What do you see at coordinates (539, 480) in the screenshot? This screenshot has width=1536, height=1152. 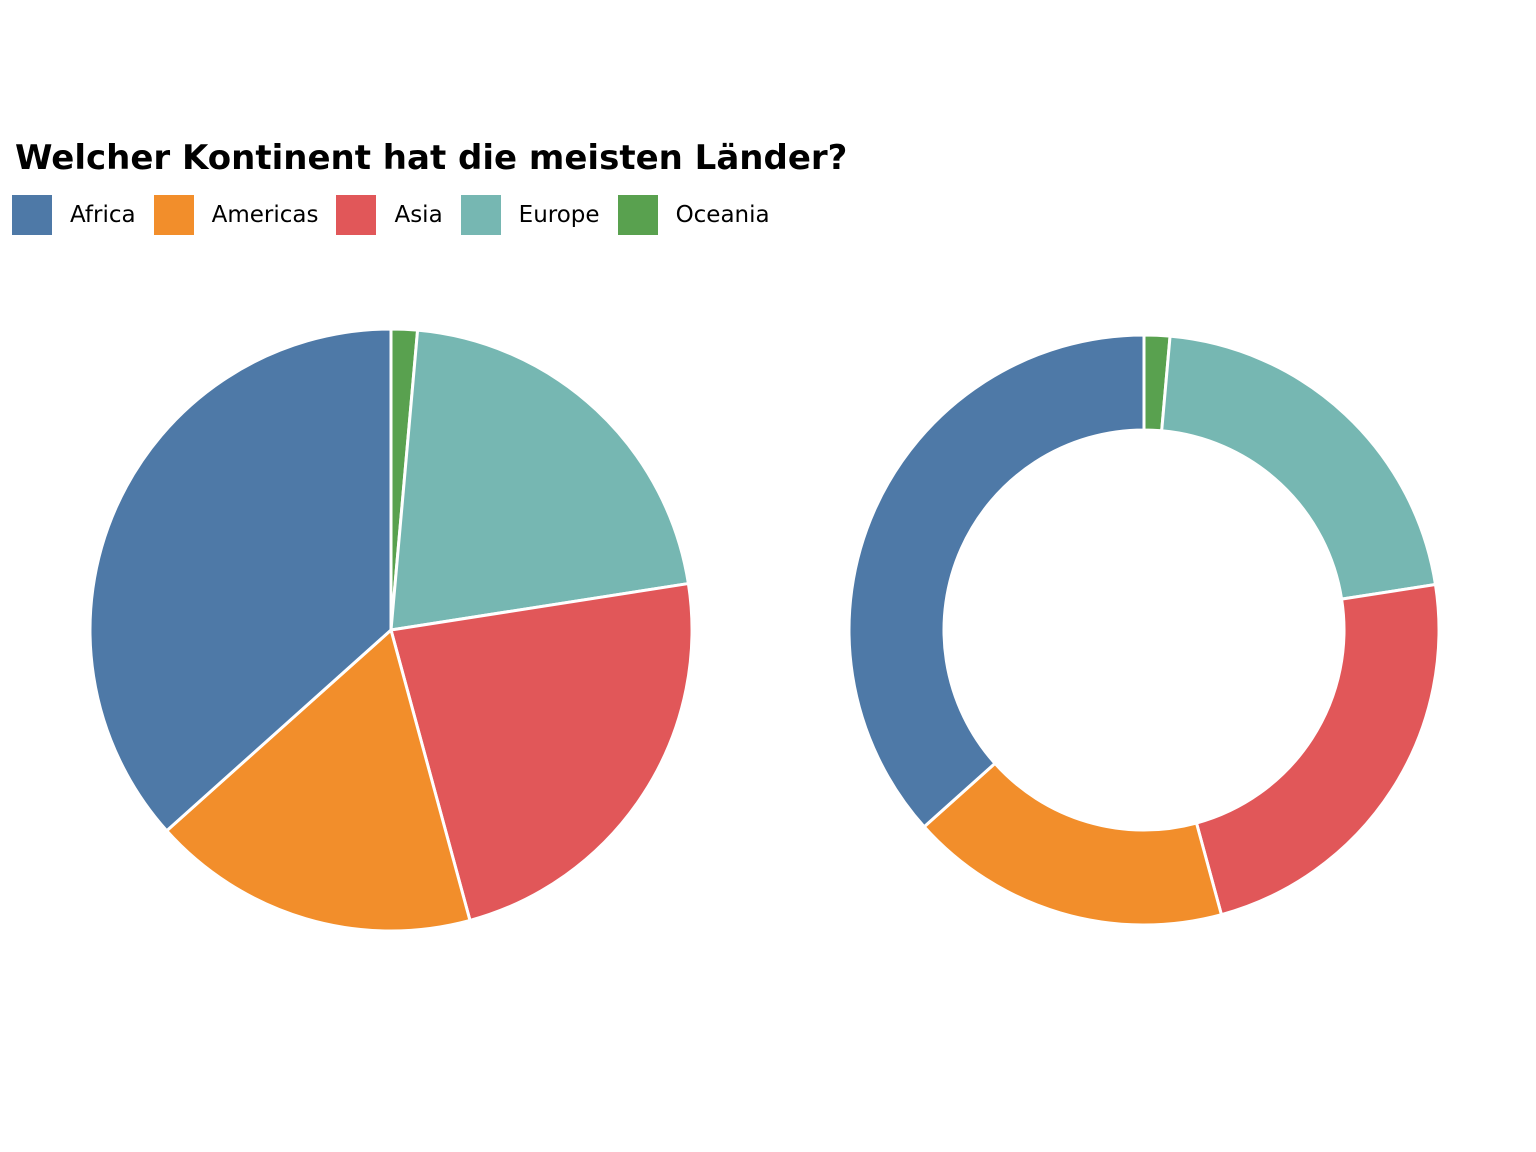 I see `pie-slice-europe` at bounding box center [539, 480].